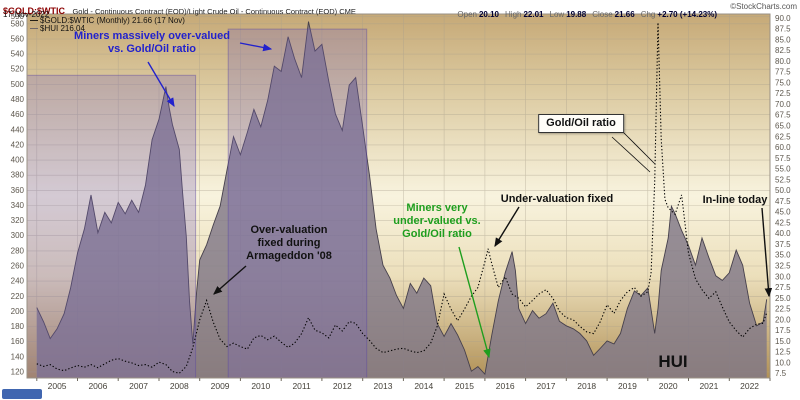 The height and width of the screenshot is (400, 800). I want to click on quote-field-chg: Chg +2.70 (+14.23%), so click(678, 14).